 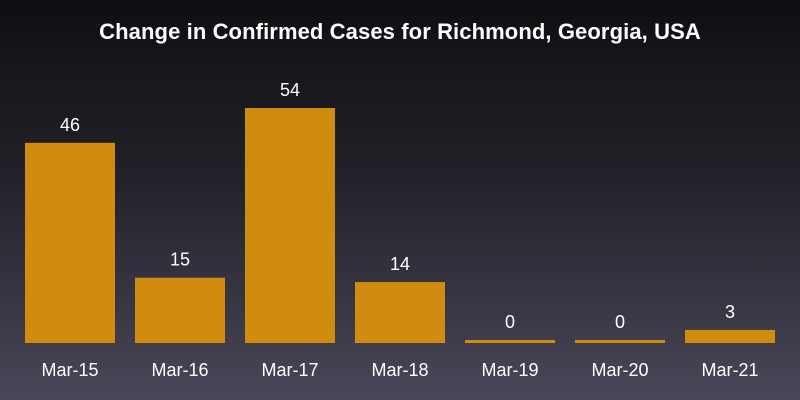 I want to click on bar-value-label: 15, so click(x=180, y=260).